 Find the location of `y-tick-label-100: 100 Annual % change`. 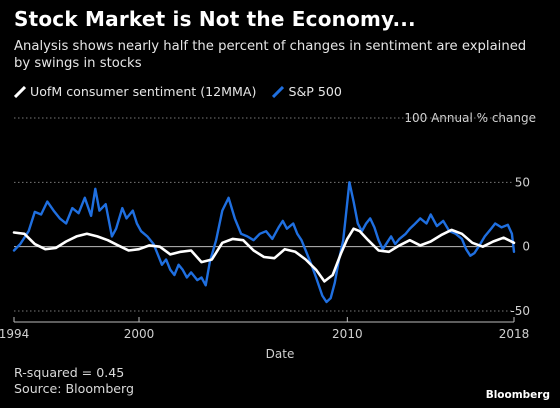

y-tick-label-100: 100 Annual % change is located at coordinates (470, 118).